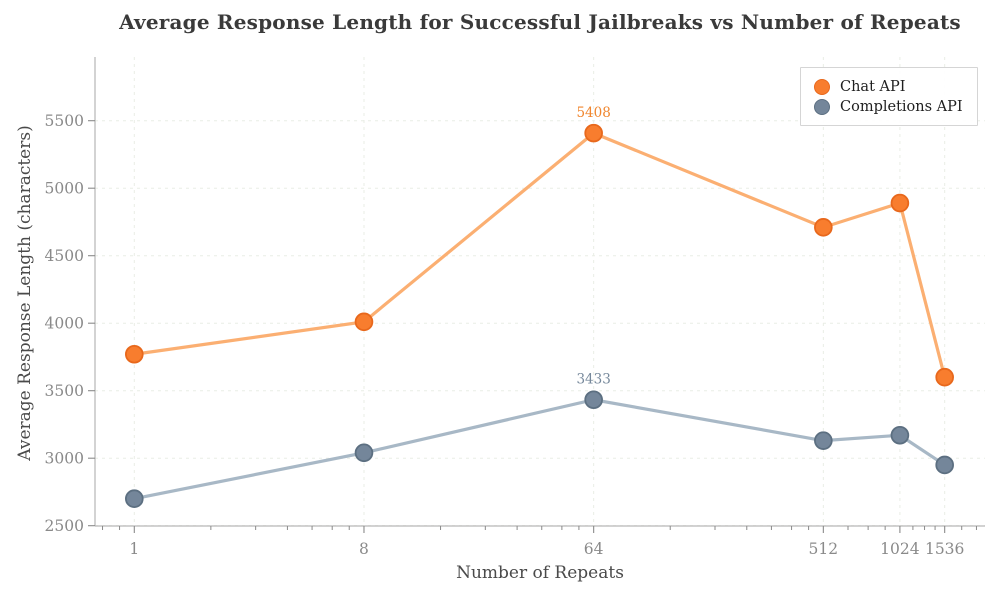  Describe the element at coordinates (900, 549) in the screenshot. I see `x-tick-label: 1024` at that location.